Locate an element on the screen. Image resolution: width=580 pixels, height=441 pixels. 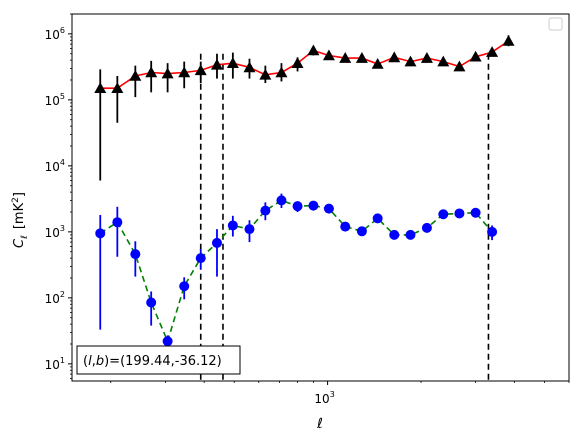
legend-box is located at coordinates (555, 24).